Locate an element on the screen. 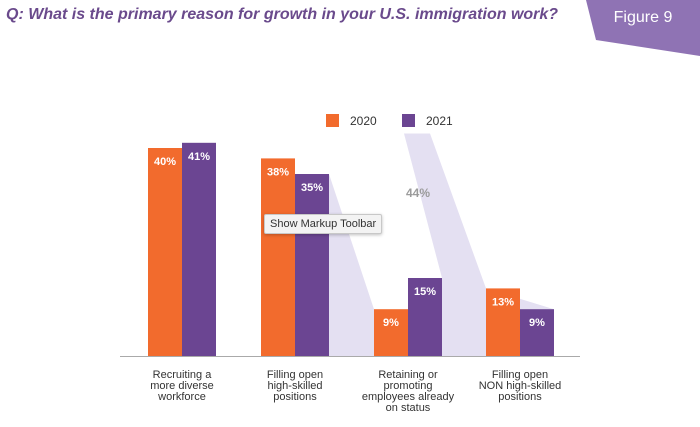  legend-label-2021: 2021 is located at coordinates (439, 121).